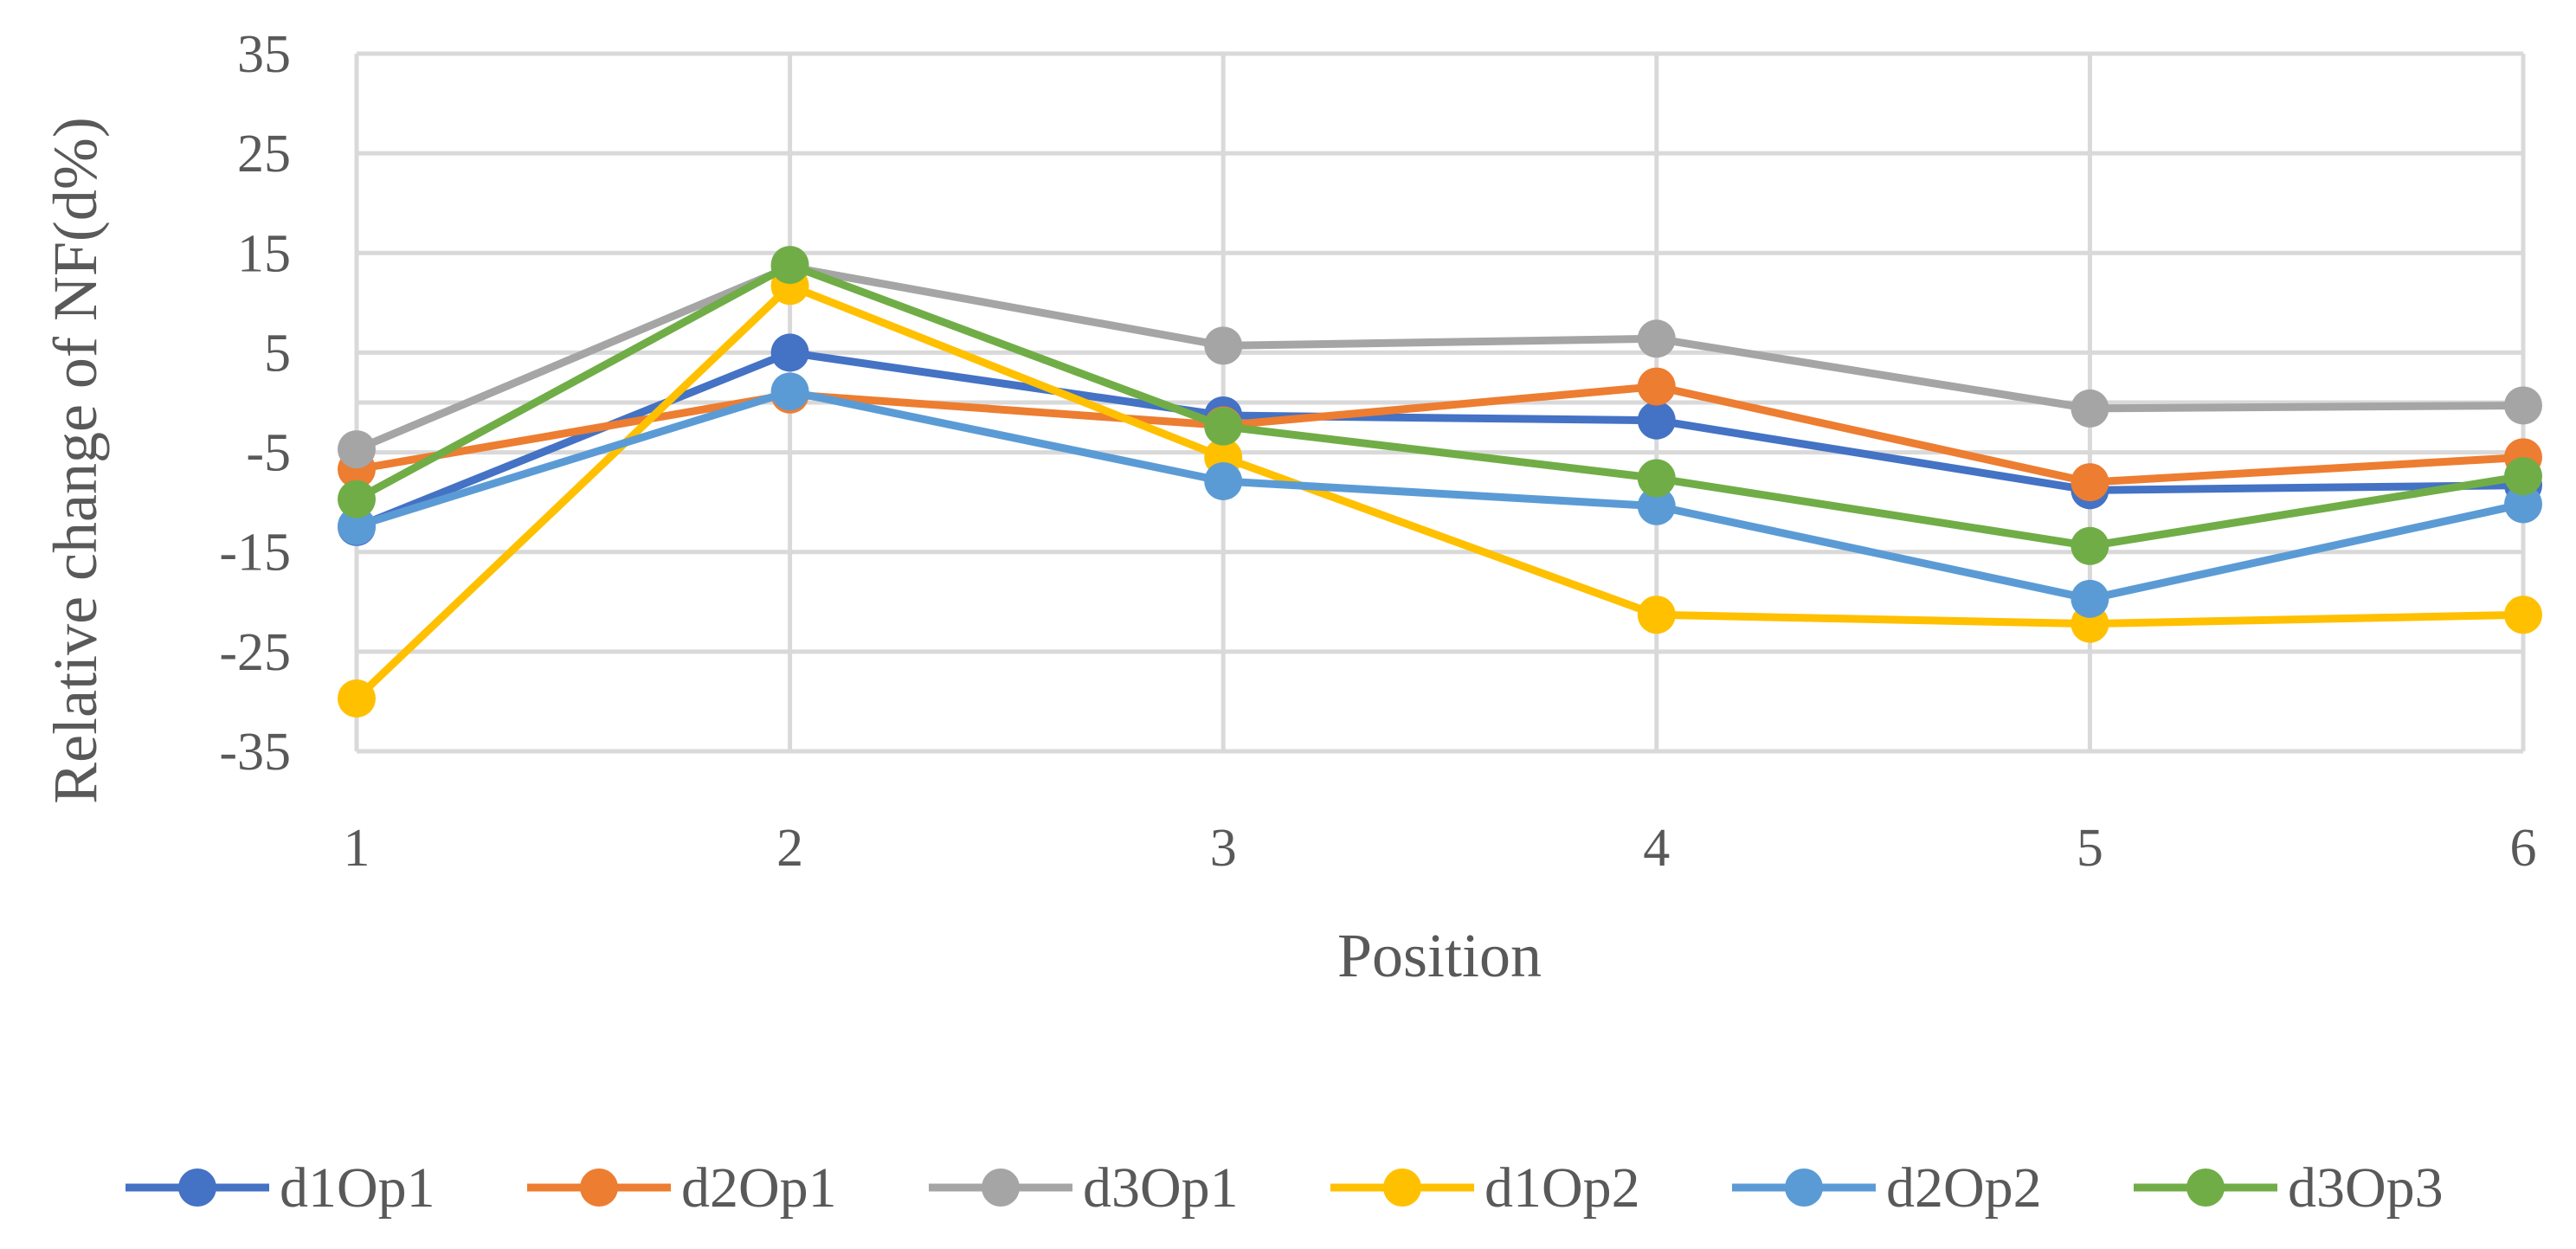  I want to click on legend-item-d3Op1: d3Op1, so click(1084, 1188).